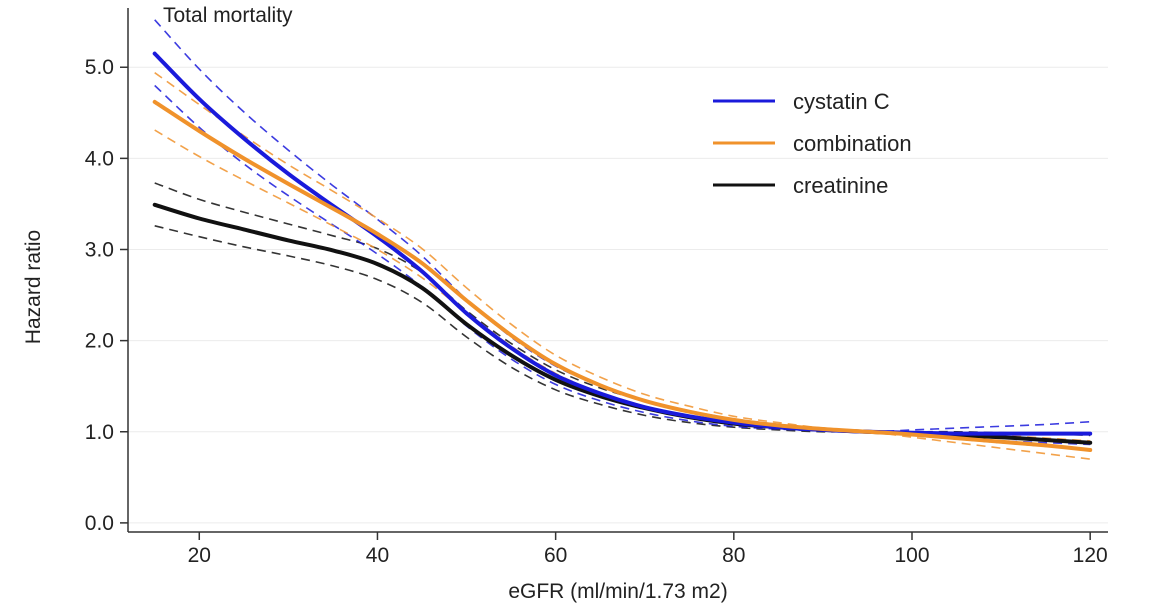  I want to click on x-axis-title: eGFR (ml/min/1.73 m2), so click(617, 591).